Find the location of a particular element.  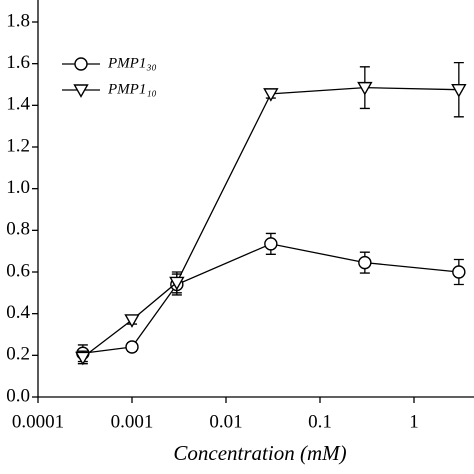

y-tick-label: 0.0 is located at coordinates (18, 395).